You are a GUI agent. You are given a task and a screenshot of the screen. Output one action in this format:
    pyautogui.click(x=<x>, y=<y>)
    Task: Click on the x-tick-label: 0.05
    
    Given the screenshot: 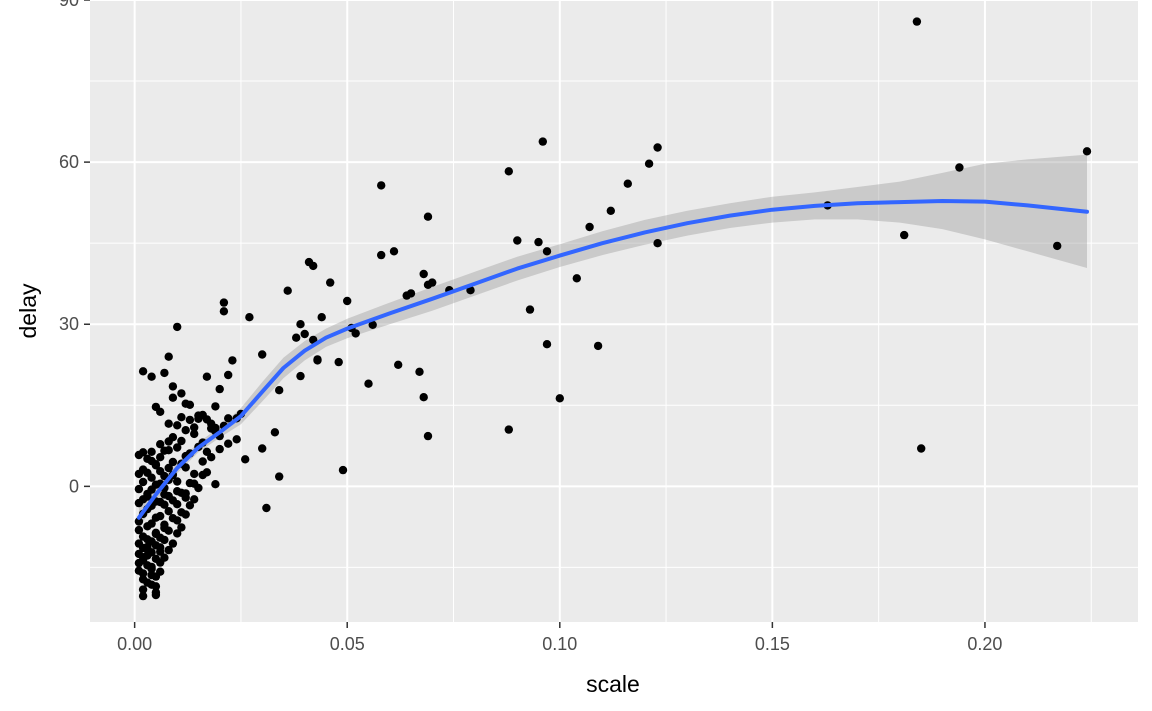 What is the action you would take?
    pyautogui.click(x=347, y=644)
    